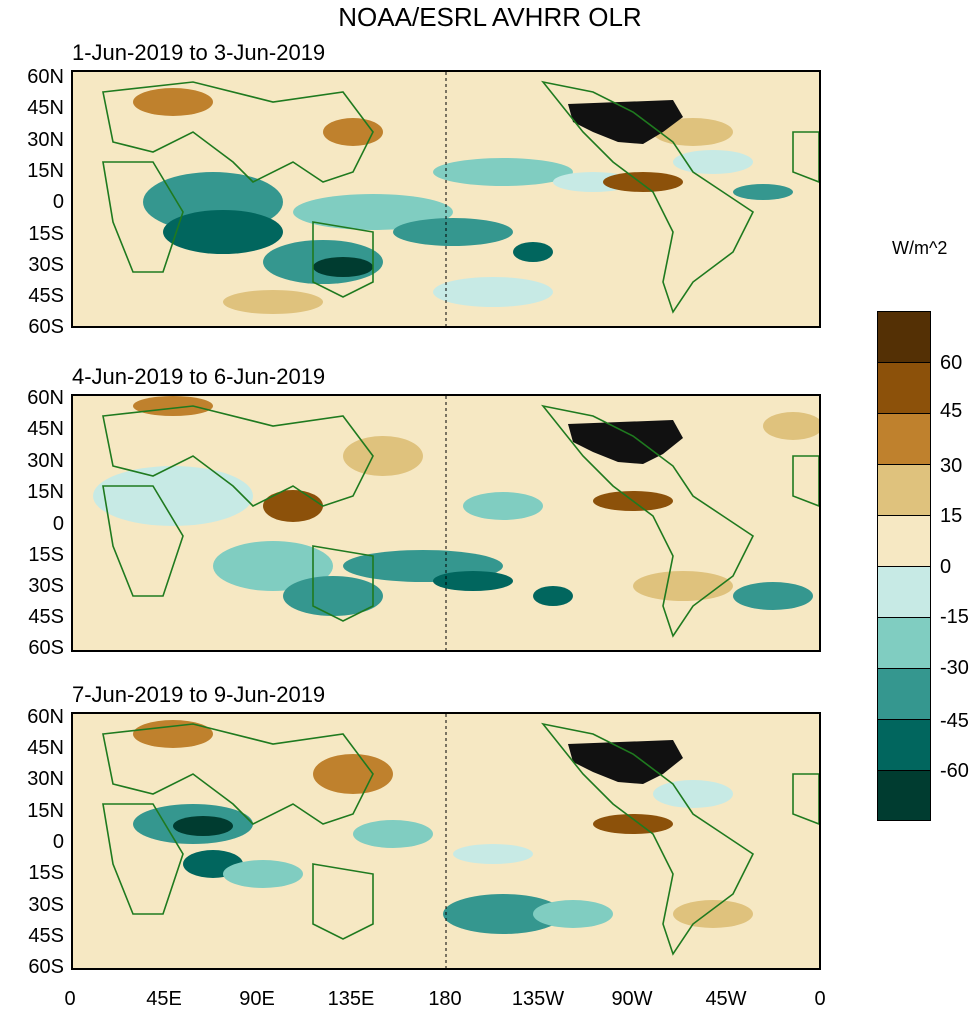  I want to click on colorbar-tick-label: -60, so click(954, 771).